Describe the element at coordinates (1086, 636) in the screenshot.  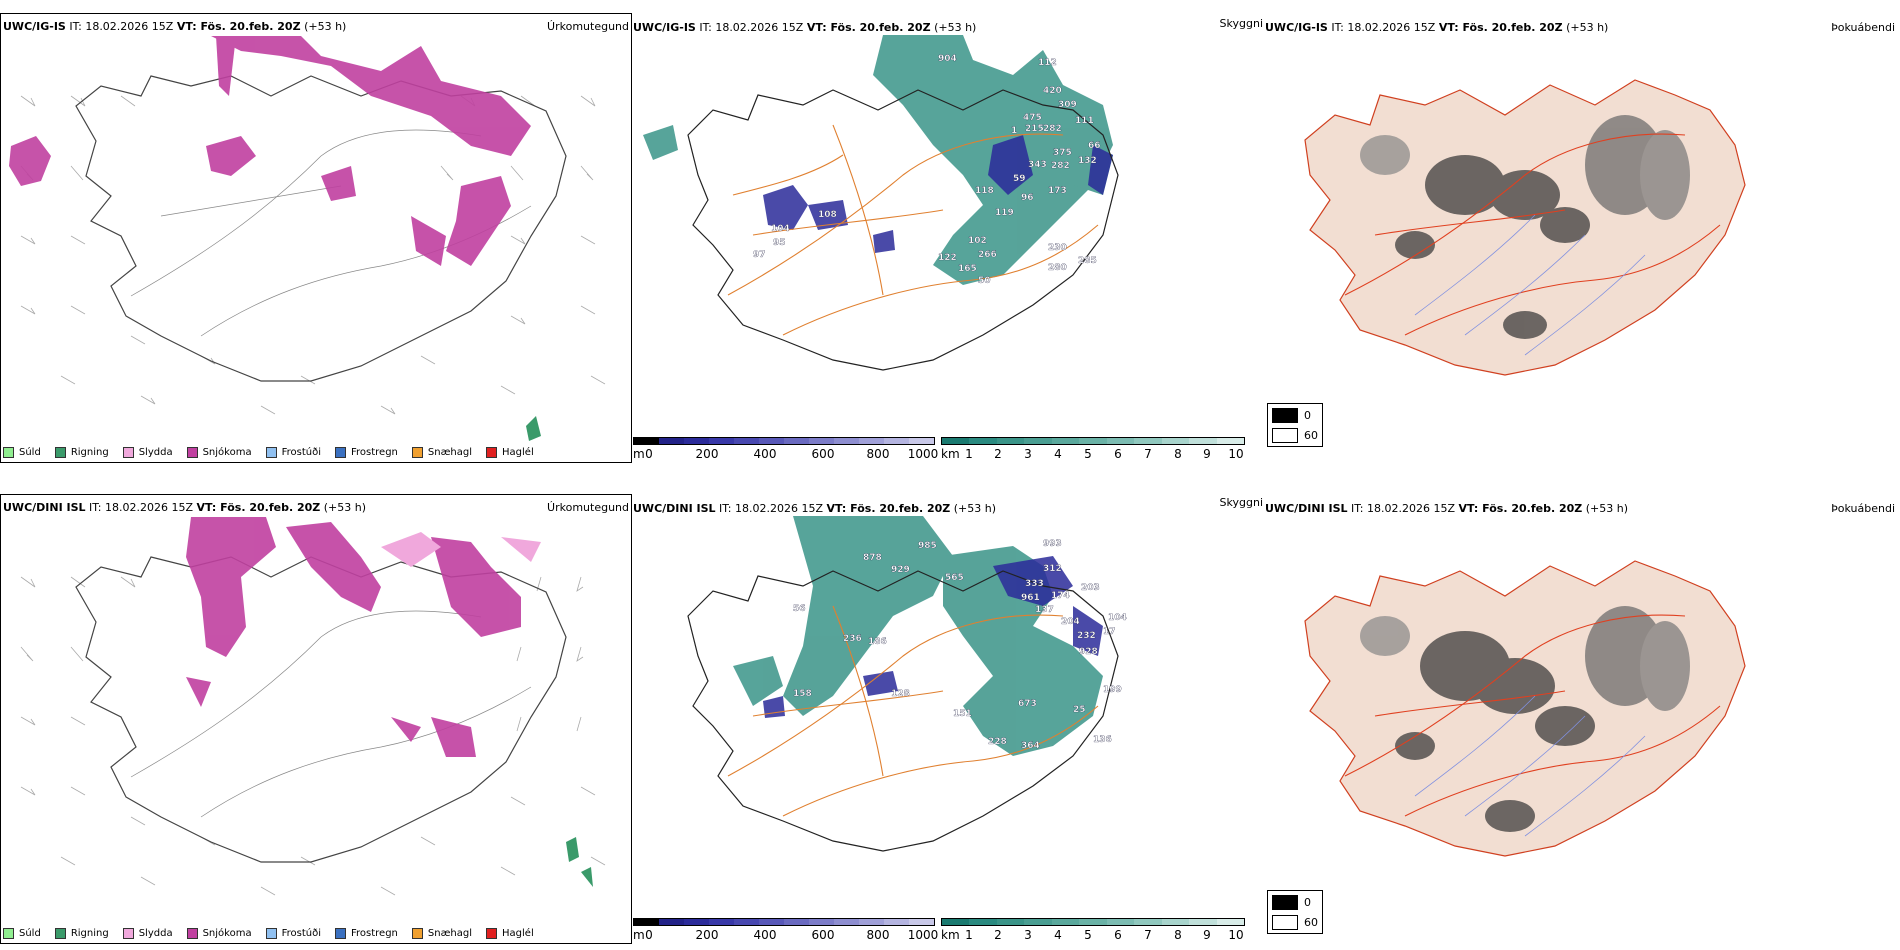
I see `vis-value-label: 232` at that location.